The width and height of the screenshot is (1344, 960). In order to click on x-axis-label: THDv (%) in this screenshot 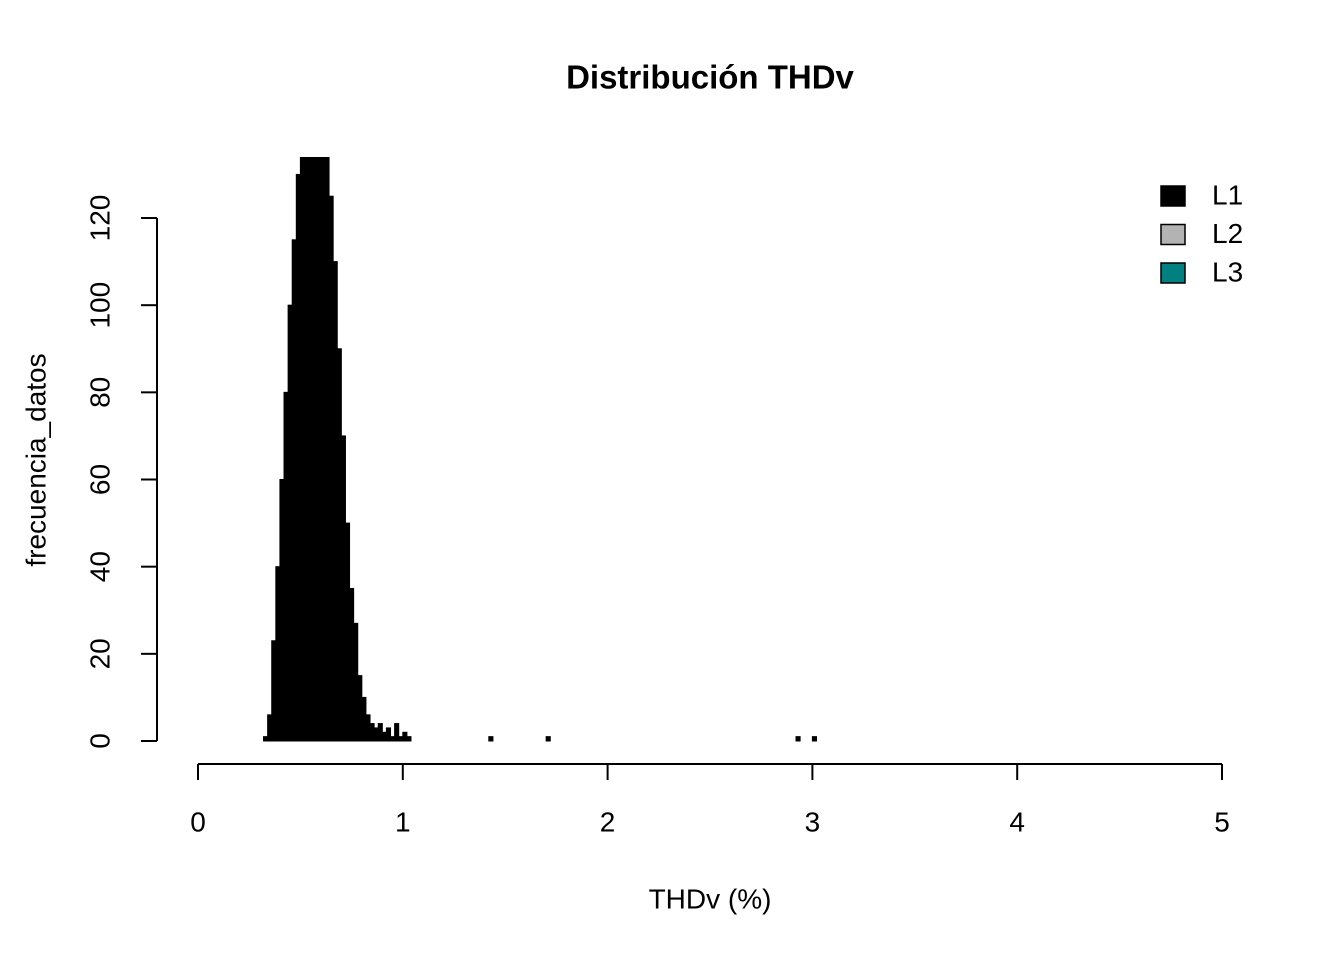, I will do `click(710, 898)`.